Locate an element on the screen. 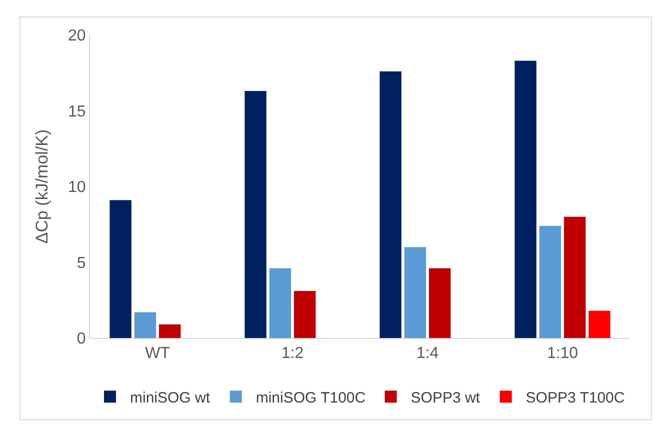 This screenshot has width=670, height=425. x-tick-label: 1:10 is located at coordinates (562, 353).